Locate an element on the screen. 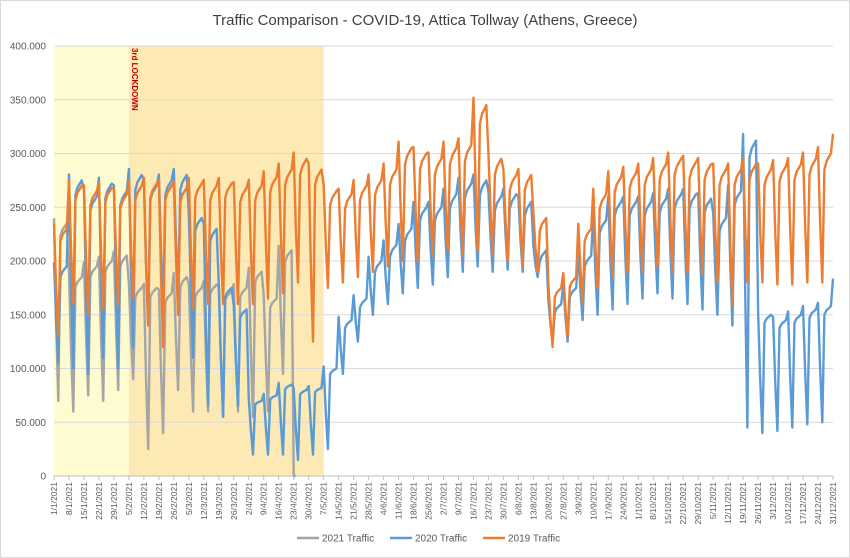 This screenshot has height=558, width=850. x-tick-label: 5/2/2021 is located at coordinates (129, 498).